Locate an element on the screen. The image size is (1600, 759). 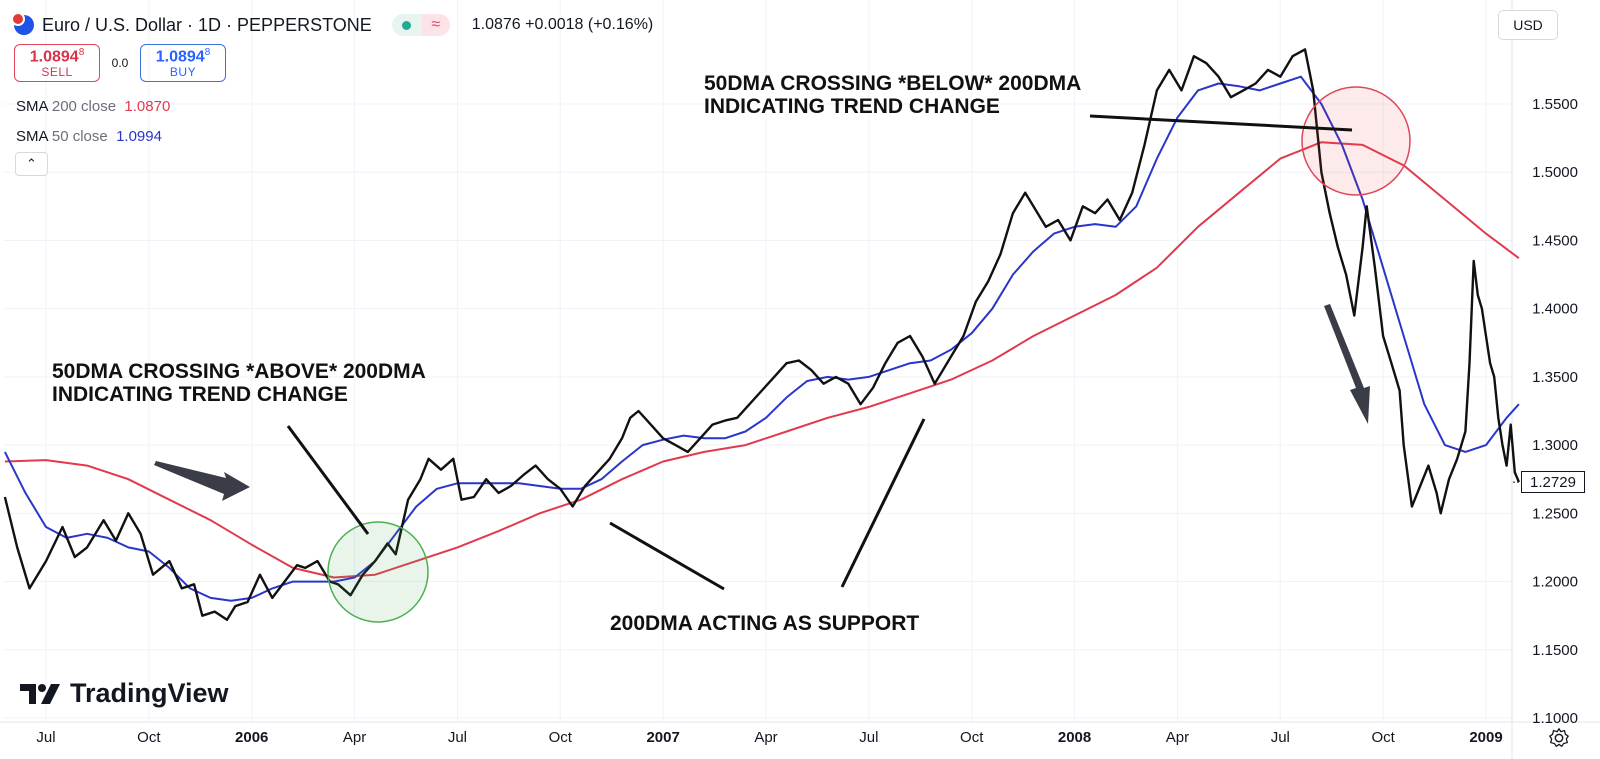
sell-label: SELL is located at coordinates (57, 71).